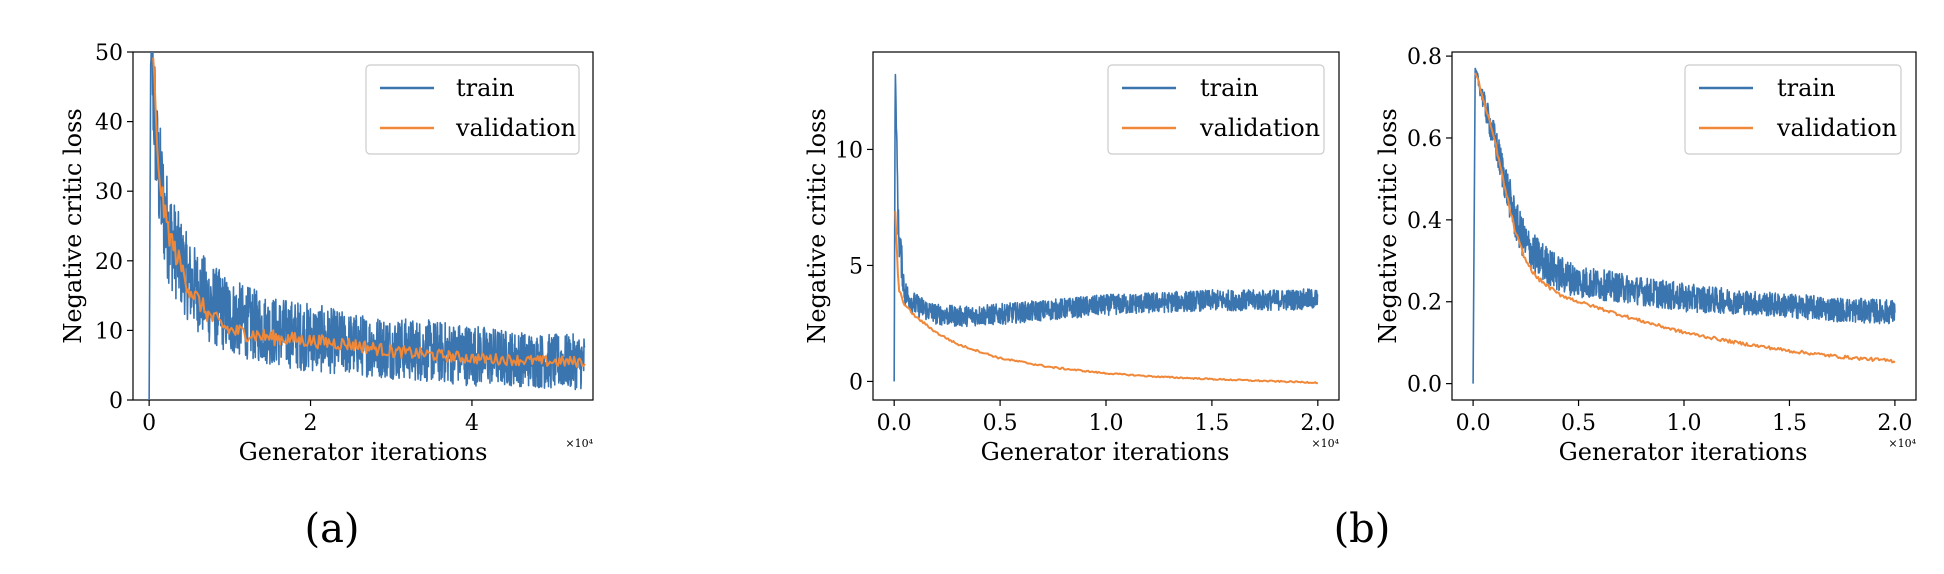 The width and height of the screenshot is (1944, 574). I want to click on caption-a: (a), so click(331, 529).